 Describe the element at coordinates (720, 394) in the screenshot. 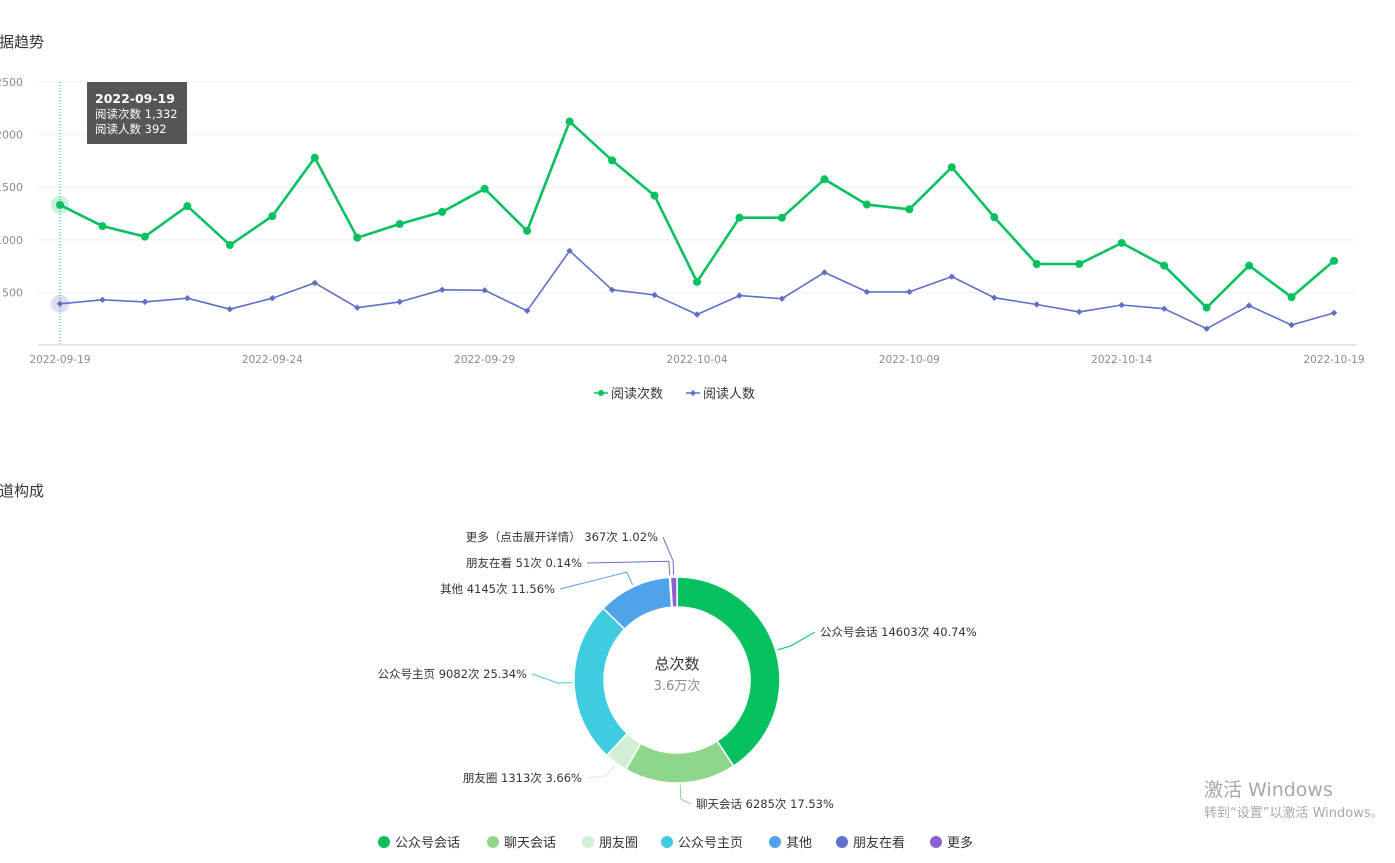

I see `legend-item-阅读人数: 阅读人数` at that location.